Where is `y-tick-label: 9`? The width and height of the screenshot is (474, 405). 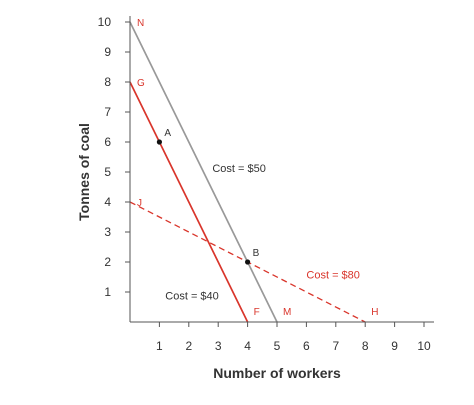
y-tick-label: 9 is located at coordinates (107, 52).